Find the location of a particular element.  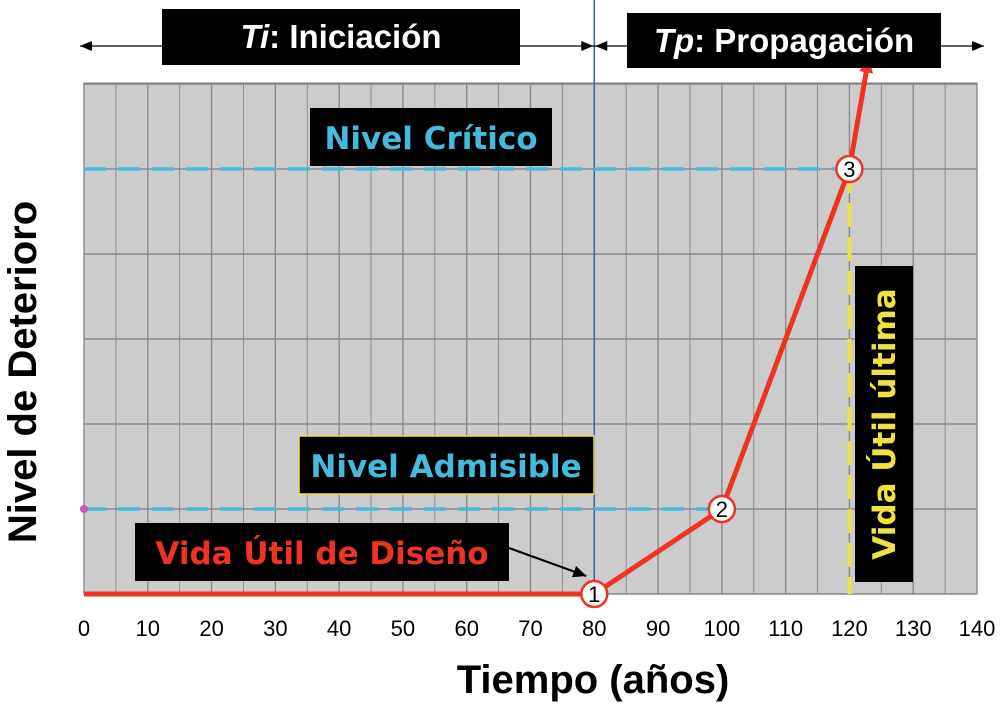

nivel-admisible-box is located at coordinates (446, 465).